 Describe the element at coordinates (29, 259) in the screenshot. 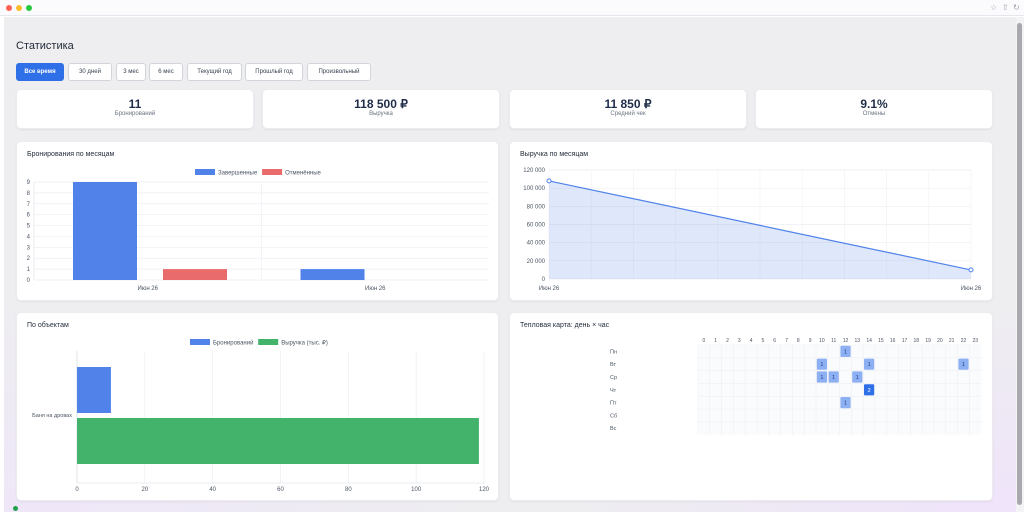

I see `y-tick-label: 2` at that location.